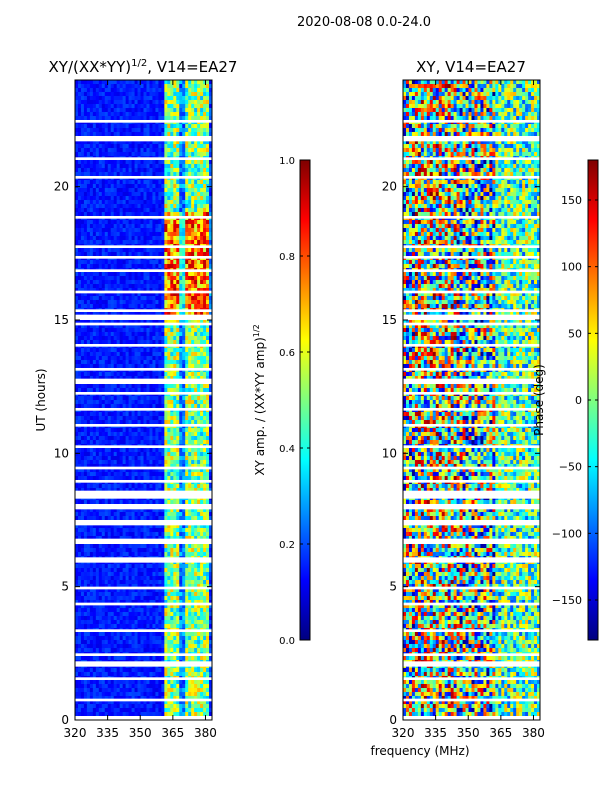 Image resolution: width=600 pixels, height=800 pixels. Describe the element at coordinates (567, 533) in the screenshot. I see `colorbar-tick-label: −100` at that location.